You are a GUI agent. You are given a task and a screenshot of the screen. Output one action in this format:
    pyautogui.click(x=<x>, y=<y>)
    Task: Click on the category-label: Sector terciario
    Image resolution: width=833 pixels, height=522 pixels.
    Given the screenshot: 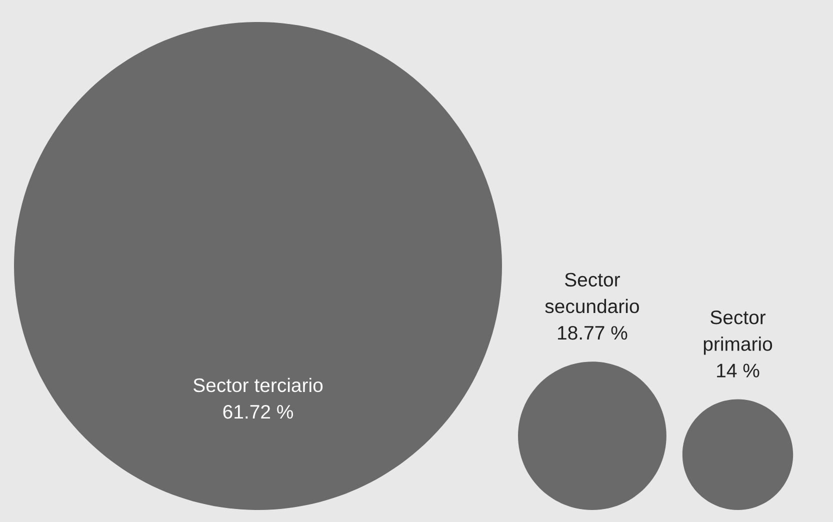 What is the action you would take?
    pyautogui.click(x=258, y=385)
    